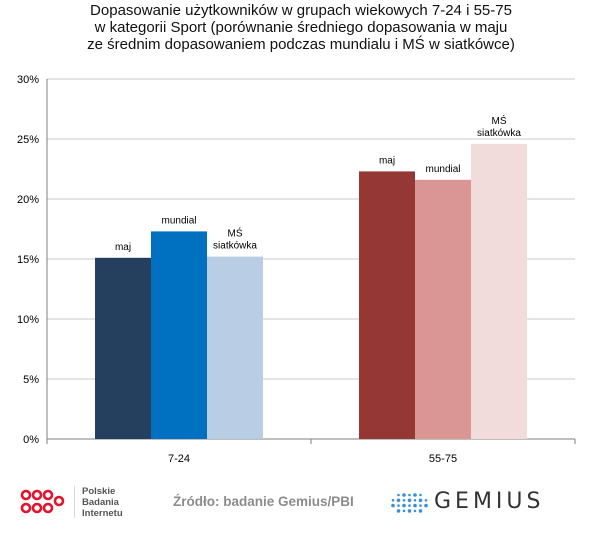 The image size is (592, 538). What do you see at coordinates (31, 380) in the screenshot?
I see `y-tick-label: 5%` at bounding box center [31, 380].